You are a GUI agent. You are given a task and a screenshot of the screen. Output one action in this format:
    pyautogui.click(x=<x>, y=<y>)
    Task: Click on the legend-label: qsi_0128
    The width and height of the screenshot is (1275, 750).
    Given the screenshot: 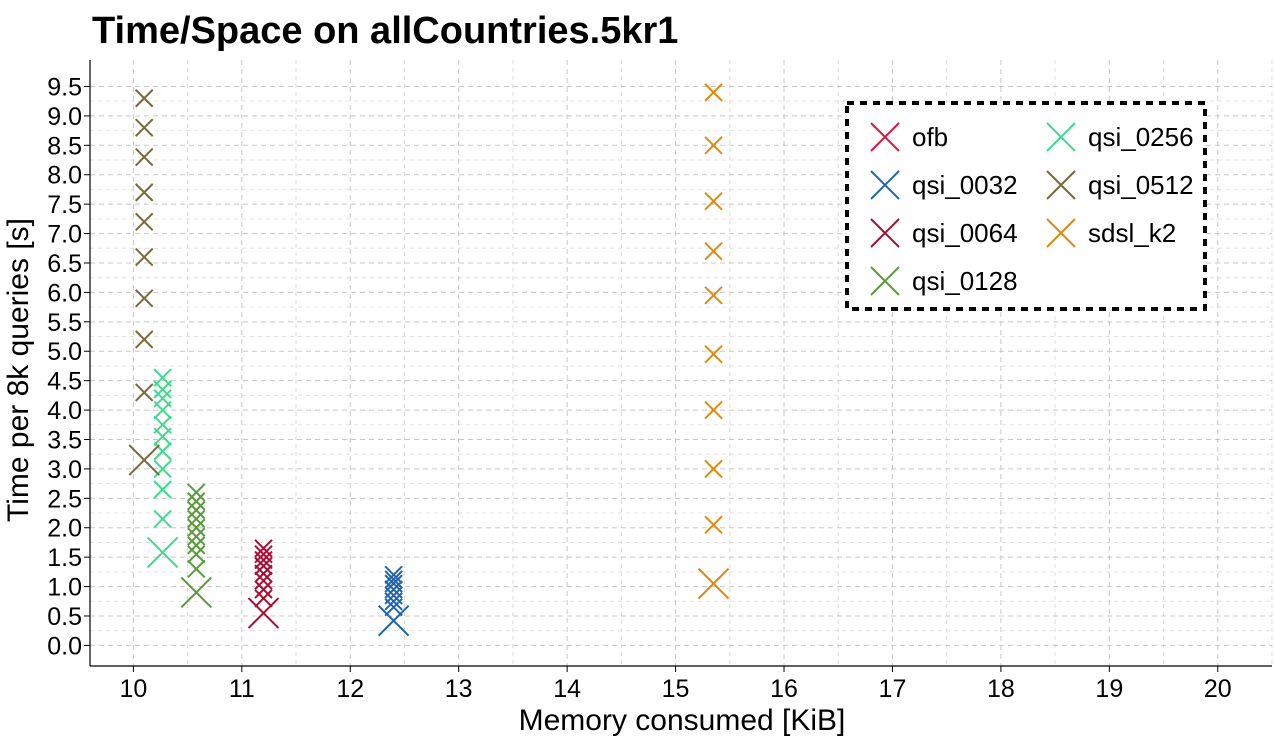 What is the action you would take?
    pyautogui.click(x=965, y=281)
    